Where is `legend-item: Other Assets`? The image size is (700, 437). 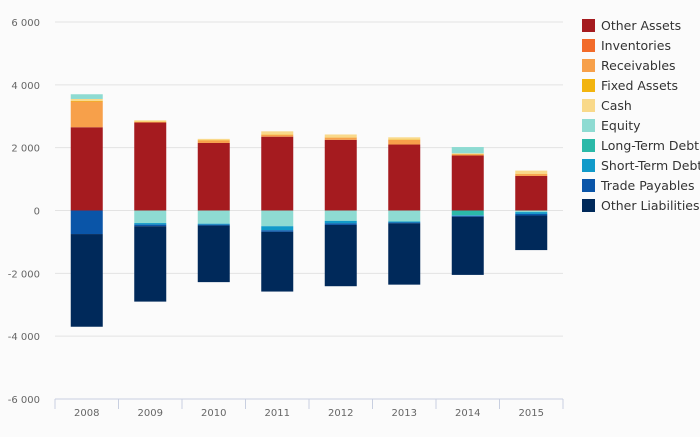
legend-item: Other Assets is located at coordinates (641, 25).